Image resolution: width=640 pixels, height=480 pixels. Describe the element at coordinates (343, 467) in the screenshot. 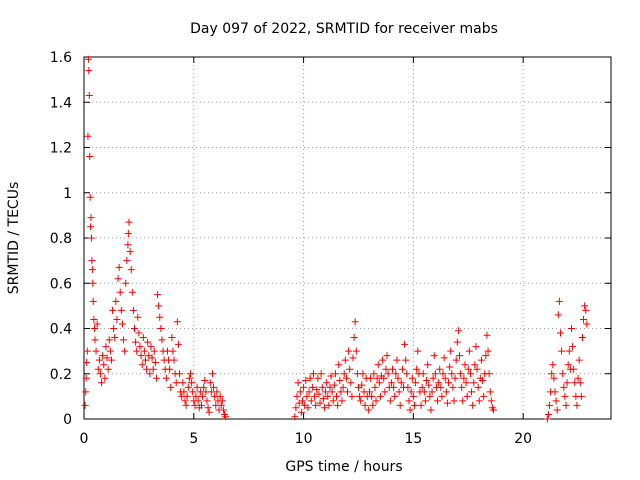

I see `x-axis-label: GPS time / hours` at that location.